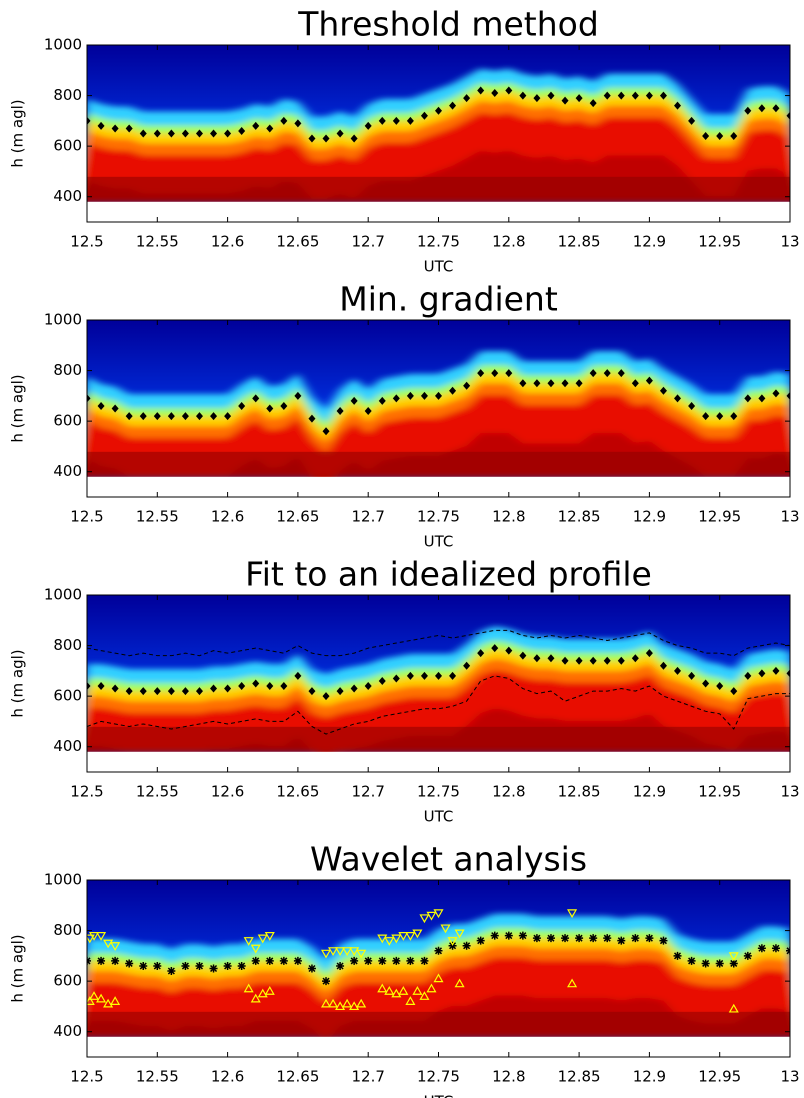 The height and width of the screenshot is (1098, 804). Describe the element at coordinates (67, 746) in the screenshot. I see `y-tick-label: 400` at that location.